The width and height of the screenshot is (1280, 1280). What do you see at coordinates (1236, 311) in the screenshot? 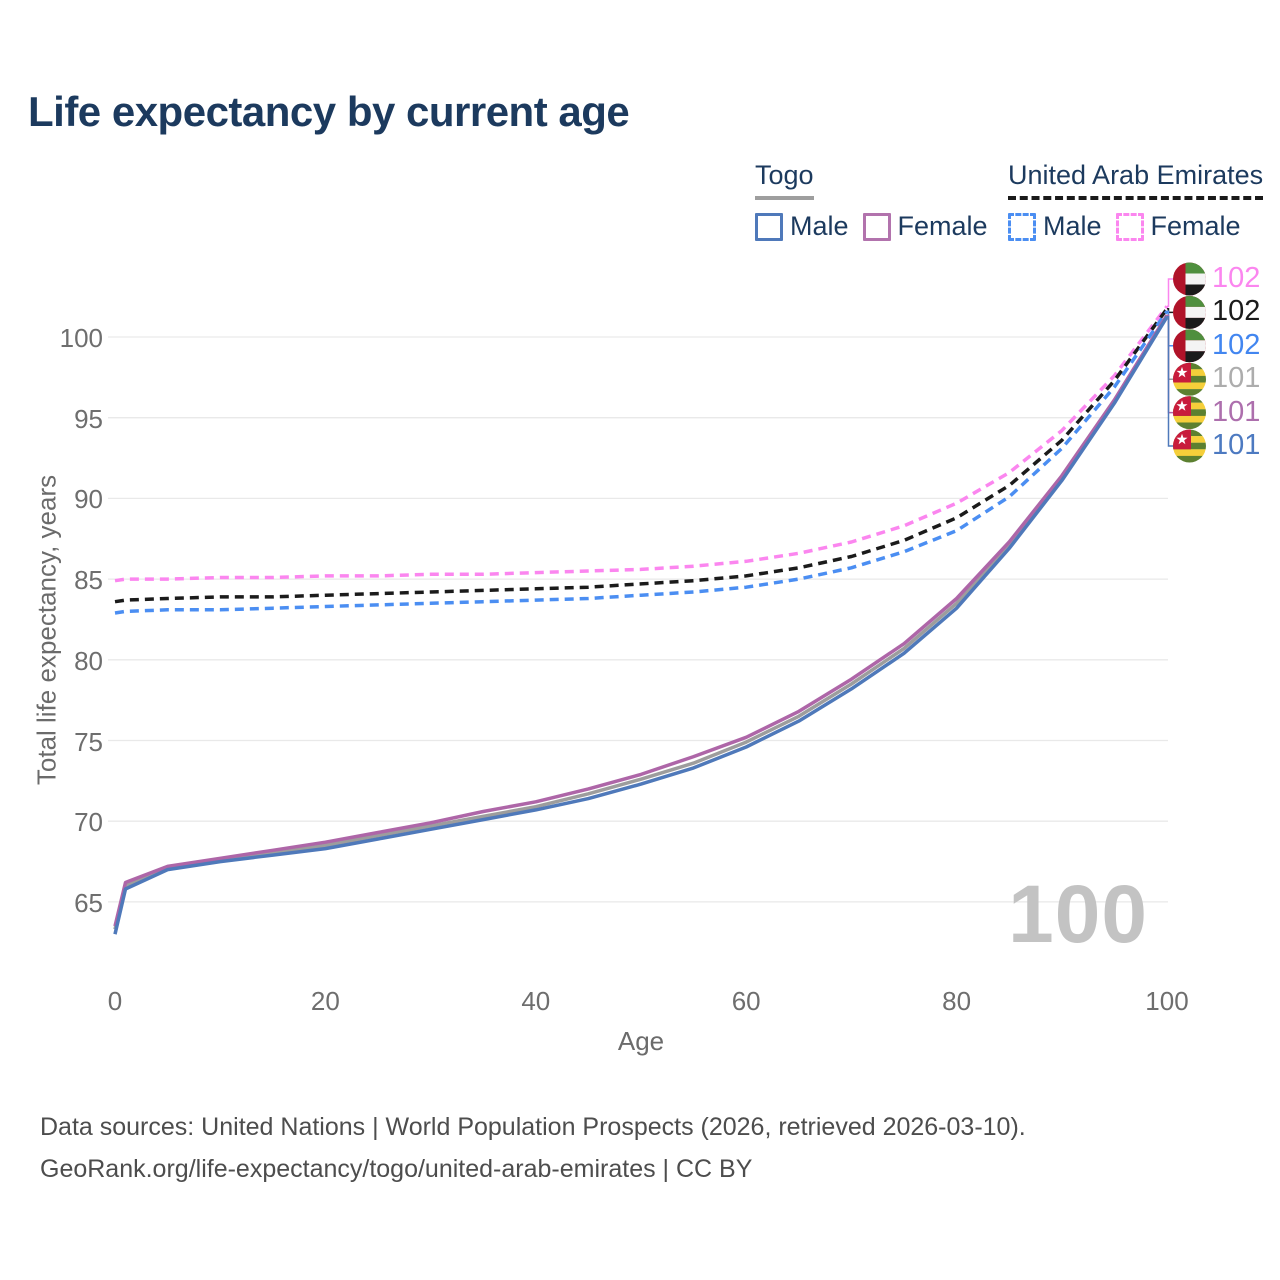
I see `end-label-uae-average: 102` at bounding box center [1236, 311].